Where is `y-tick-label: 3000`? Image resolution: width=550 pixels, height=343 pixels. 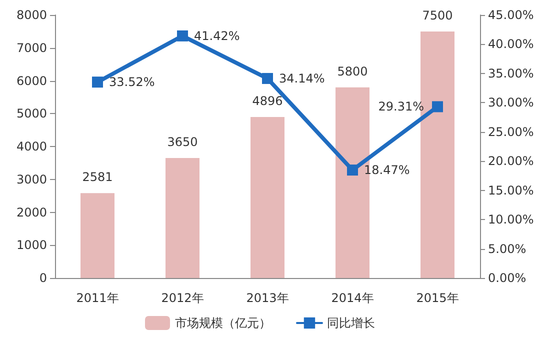
y-tick-label: 3000 is located at coordinates (31, 179).